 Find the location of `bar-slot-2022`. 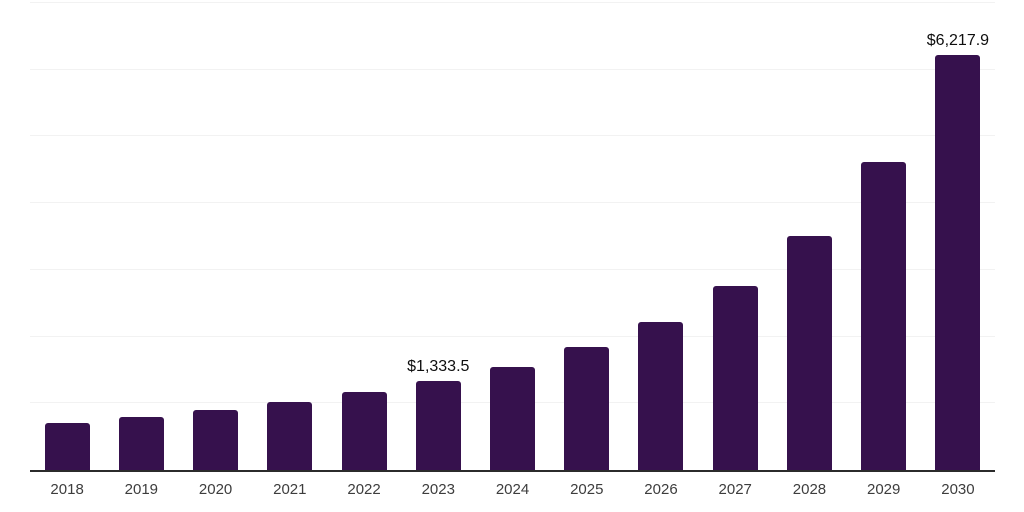

bar-slot-2022 is located at coordinates (364, 236).